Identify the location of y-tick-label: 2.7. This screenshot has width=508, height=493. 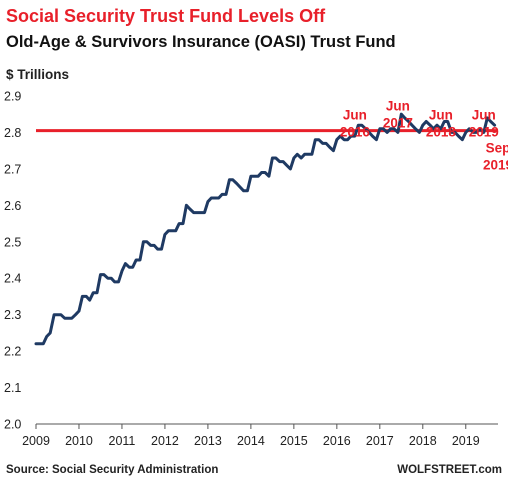
(12, 169).